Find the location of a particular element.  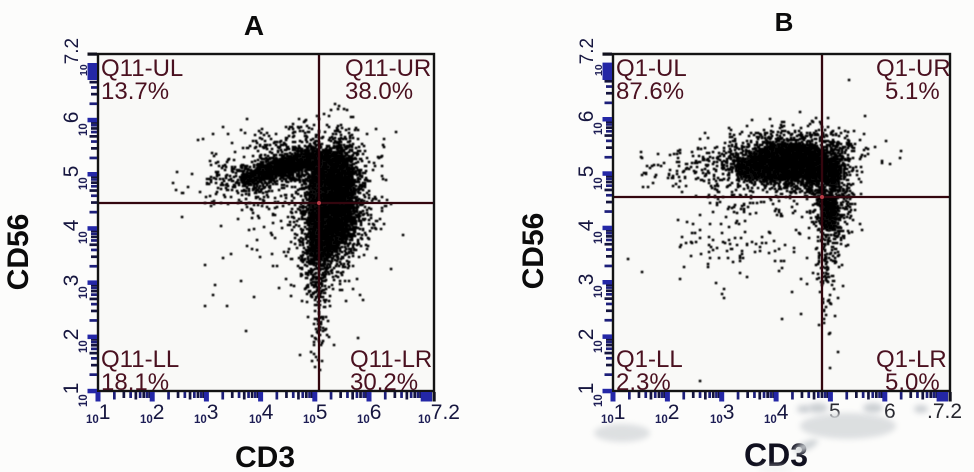

svg-text: Q11-UL is located at coordinates (142, 68).